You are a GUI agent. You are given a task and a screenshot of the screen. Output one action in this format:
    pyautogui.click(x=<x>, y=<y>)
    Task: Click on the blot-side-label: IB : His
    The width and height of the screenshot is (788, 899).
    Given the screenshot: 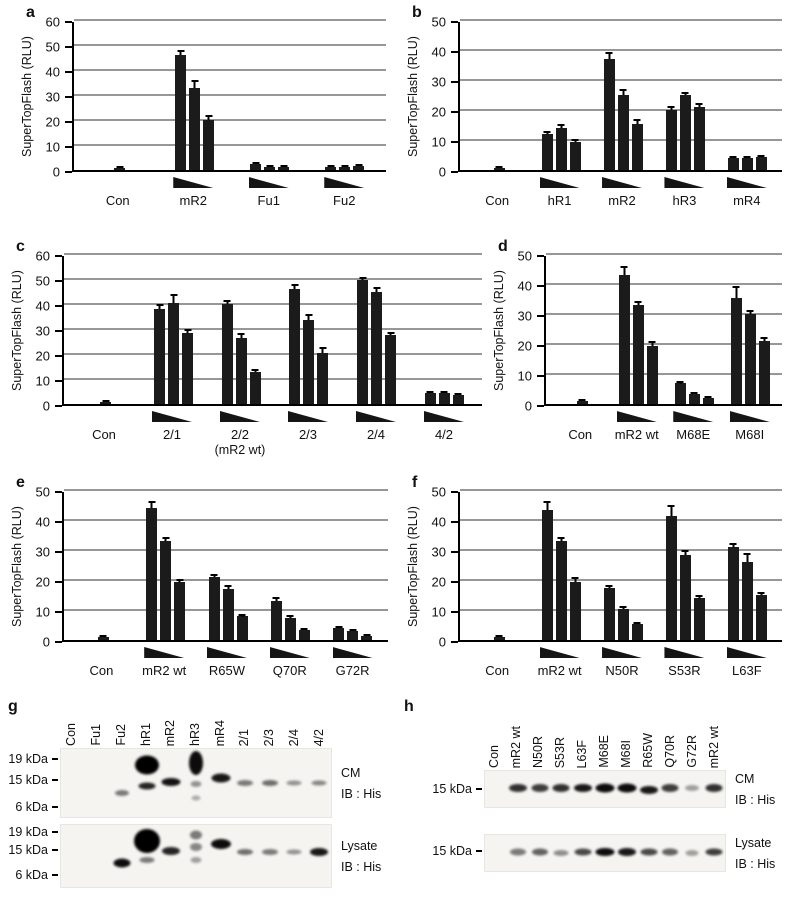 What is the action you would take?
    pyautogui.click(x=361, y=866)
    